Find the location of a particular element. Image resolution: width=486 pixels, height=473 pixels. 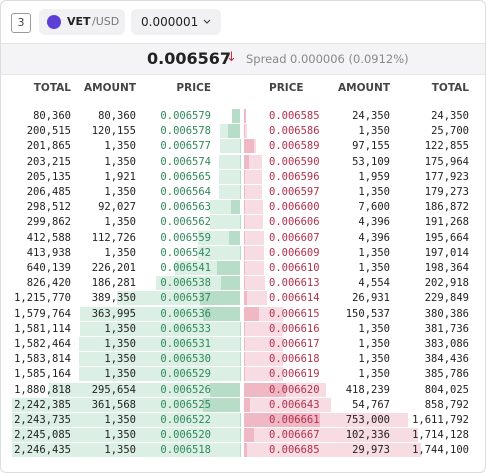

ask-total: 380,386 is located at coordinates (446, 313).